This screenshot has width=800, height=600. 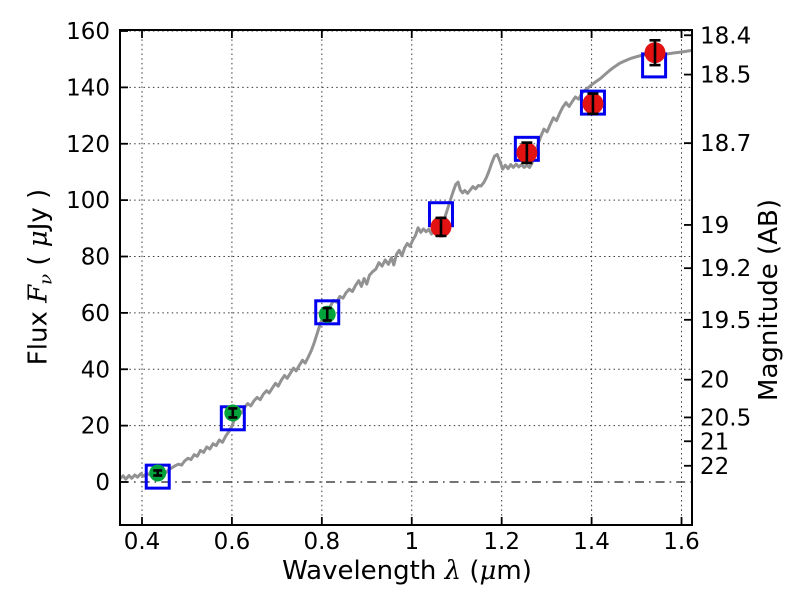 I want to click on x-tick-label: 0.4, so click(x=142, y=542).